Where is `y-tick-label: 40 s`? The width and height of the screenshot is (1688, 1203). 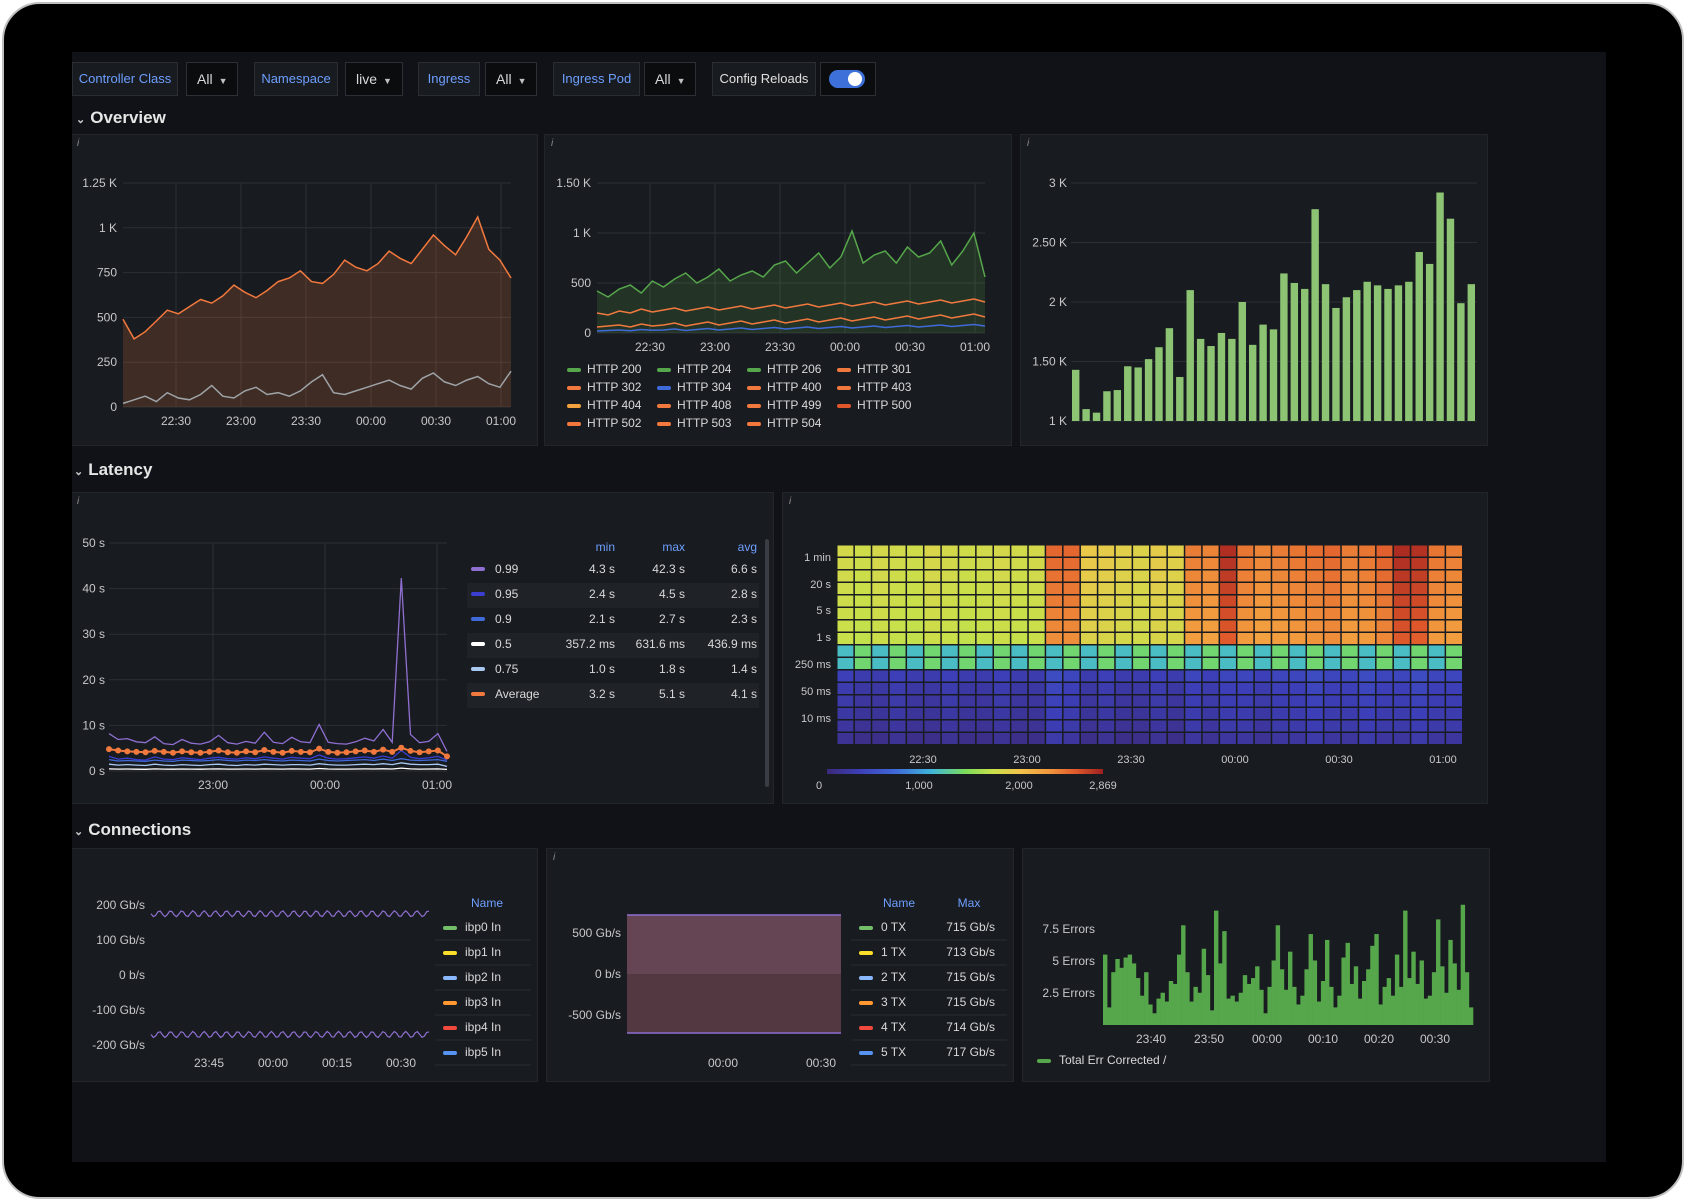
y-tick-label: 40 s is located at coordinates (93, 589).